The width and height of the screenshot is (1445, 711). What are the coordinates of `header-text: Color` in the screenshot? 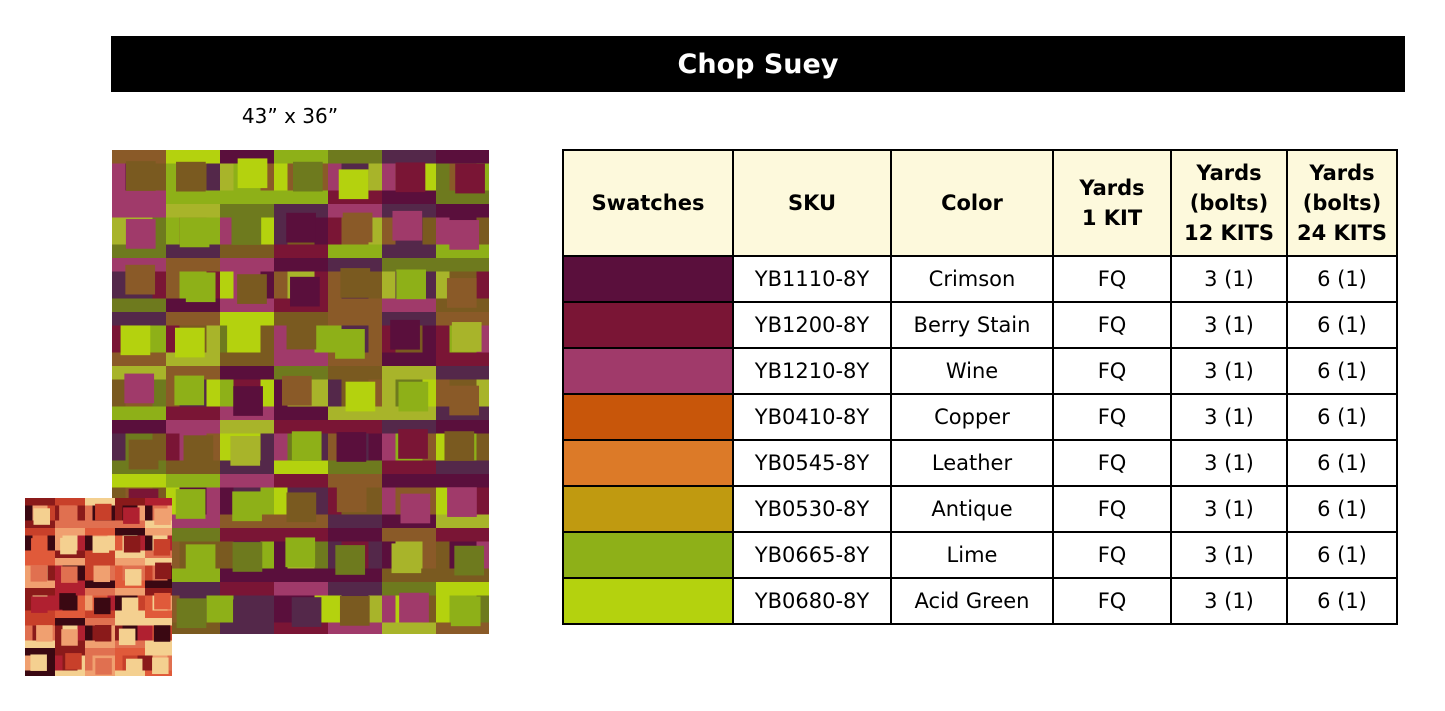 It's located at (972, 203).